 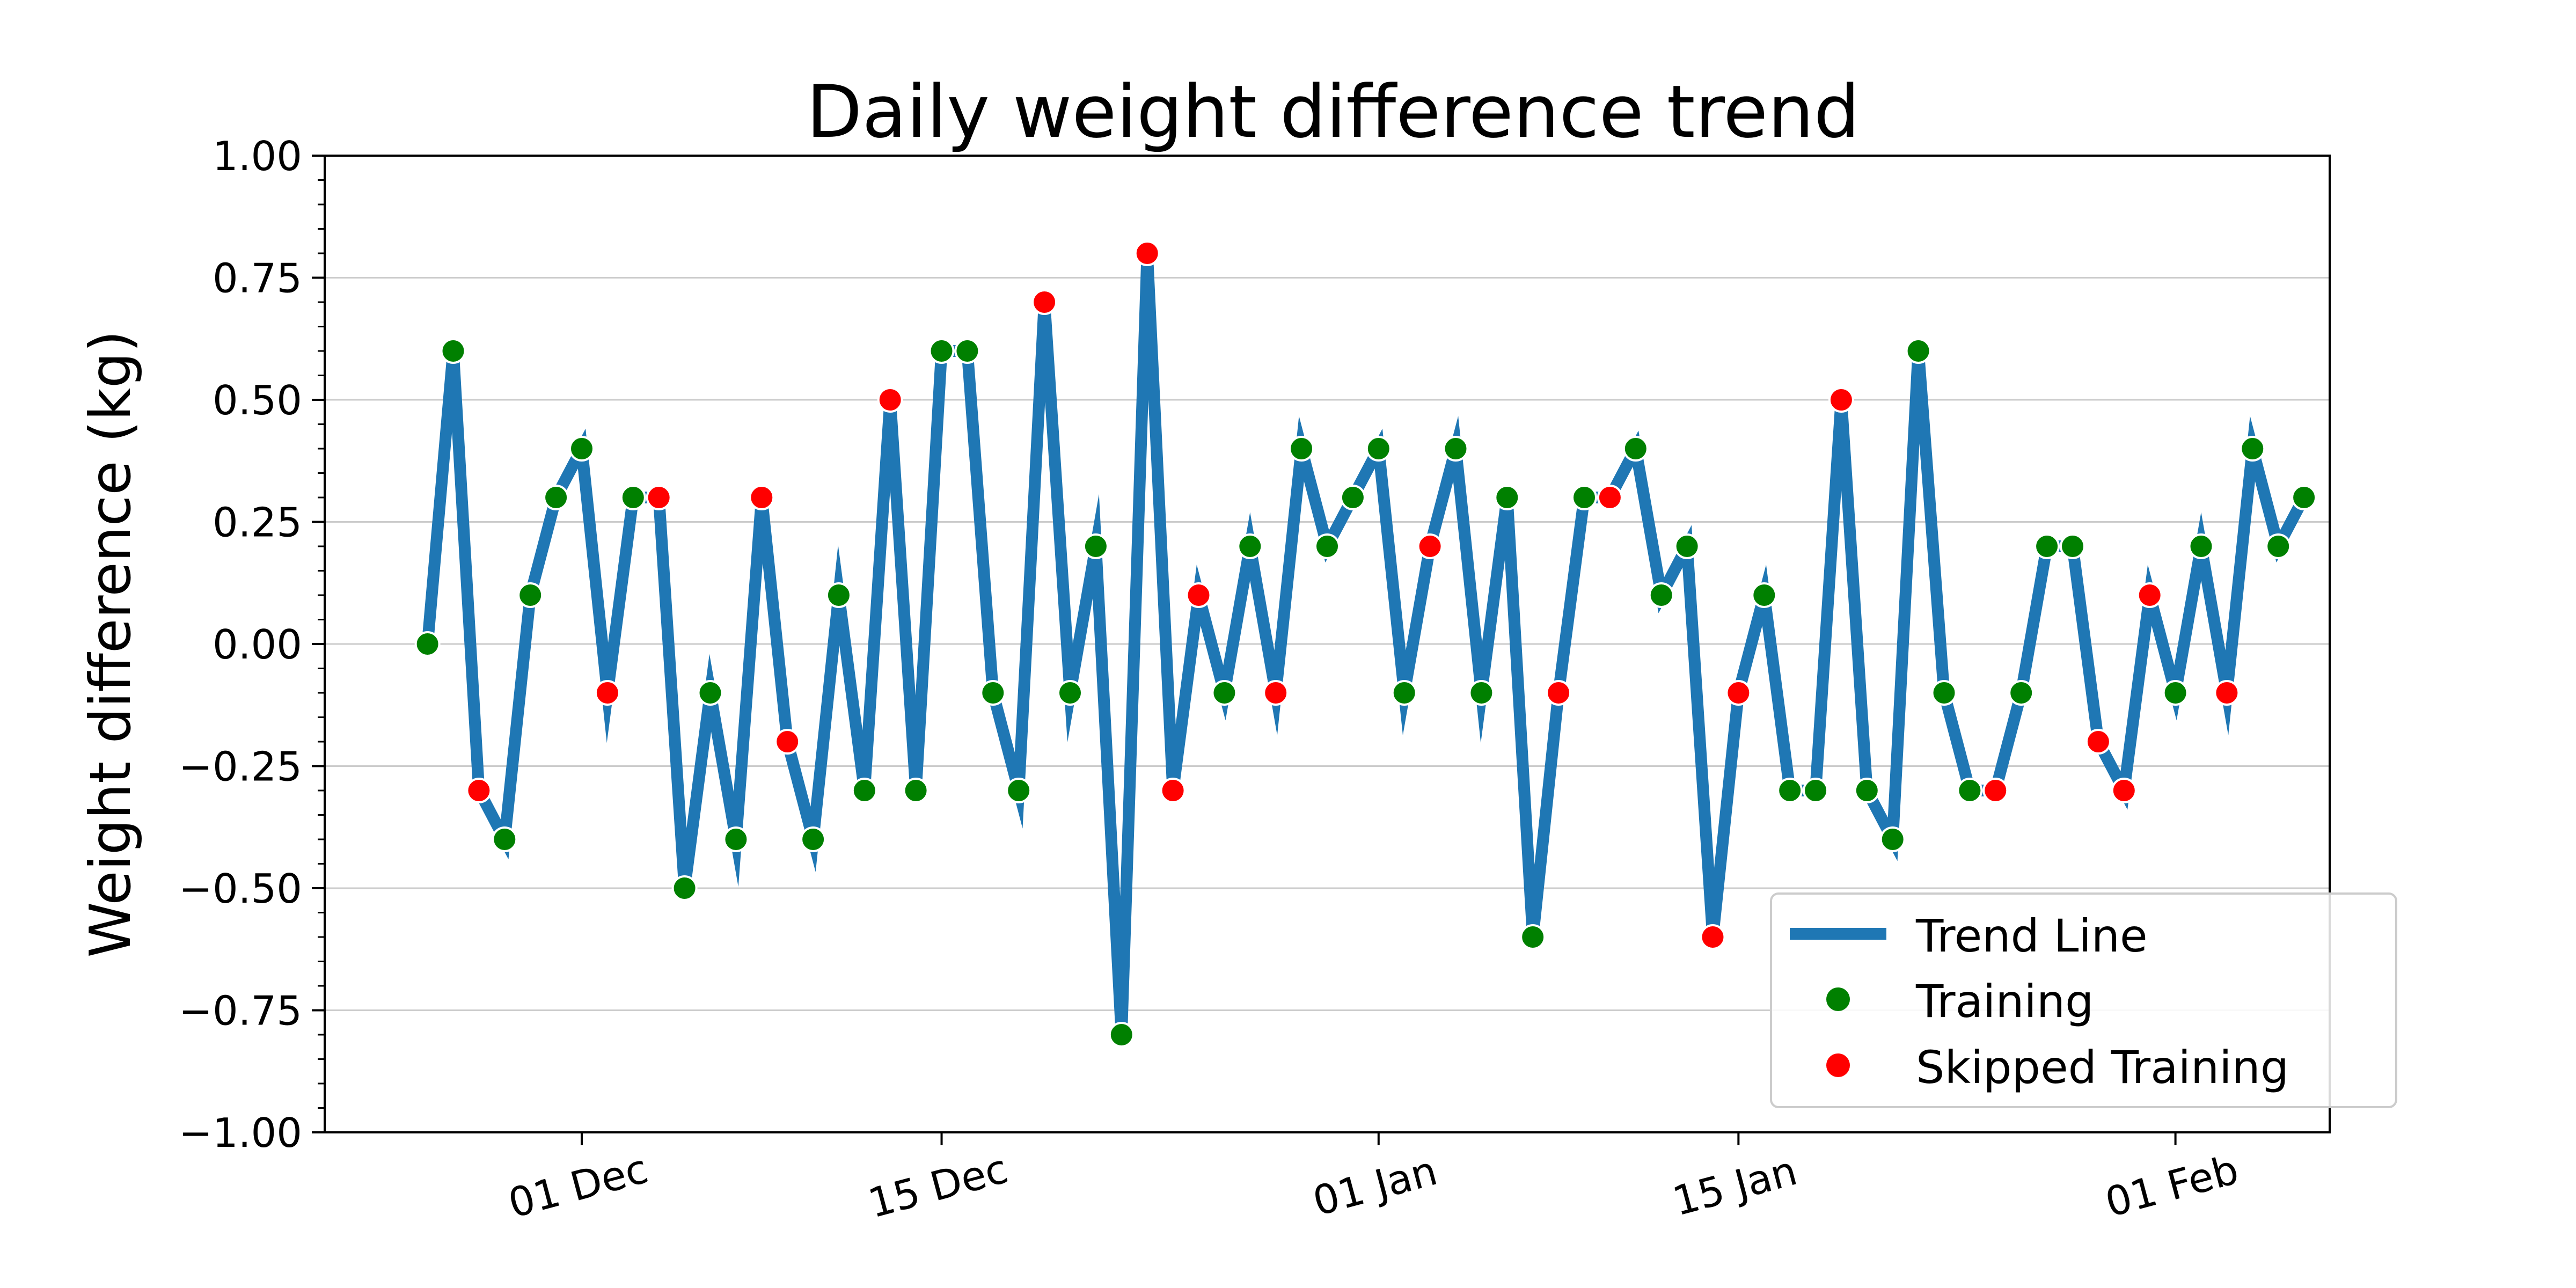 I want to click on legend-frame, so click(x=2083, y=1000).